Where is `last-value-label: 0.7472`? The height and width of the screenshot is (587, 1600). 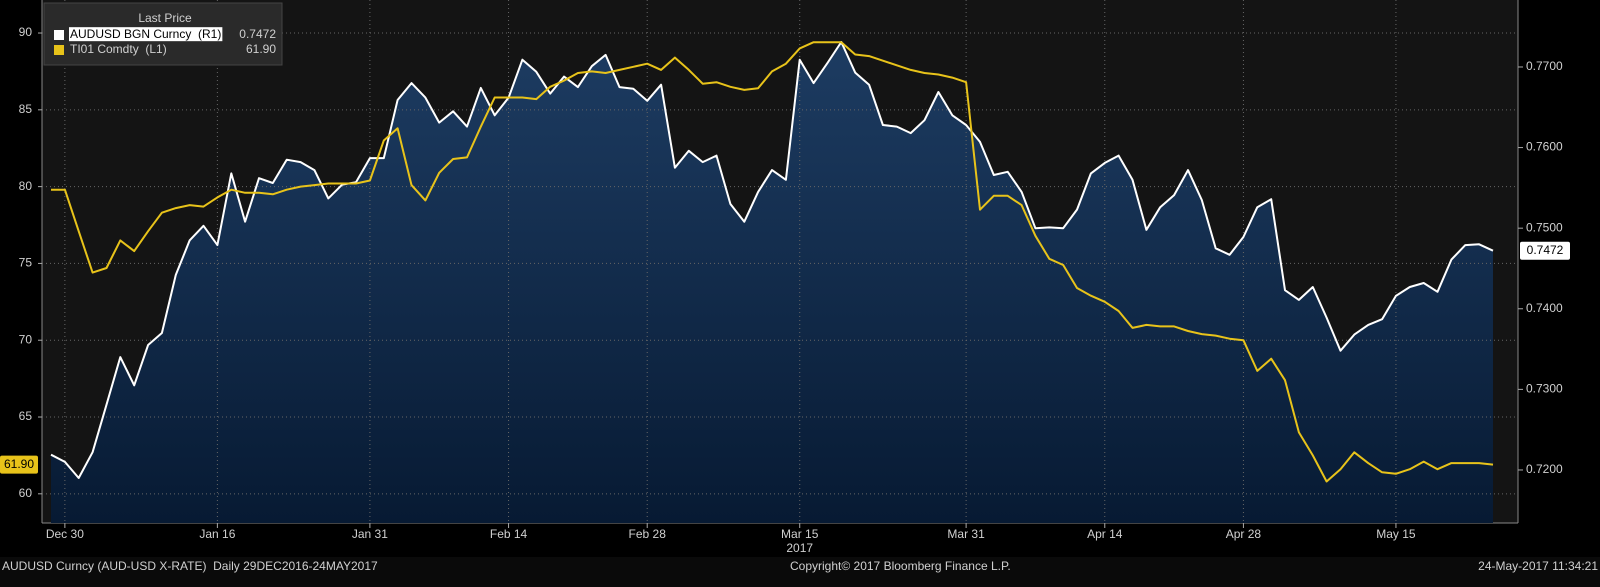
last-value-label: 0.7472 is located at coordinates (1545, 250).